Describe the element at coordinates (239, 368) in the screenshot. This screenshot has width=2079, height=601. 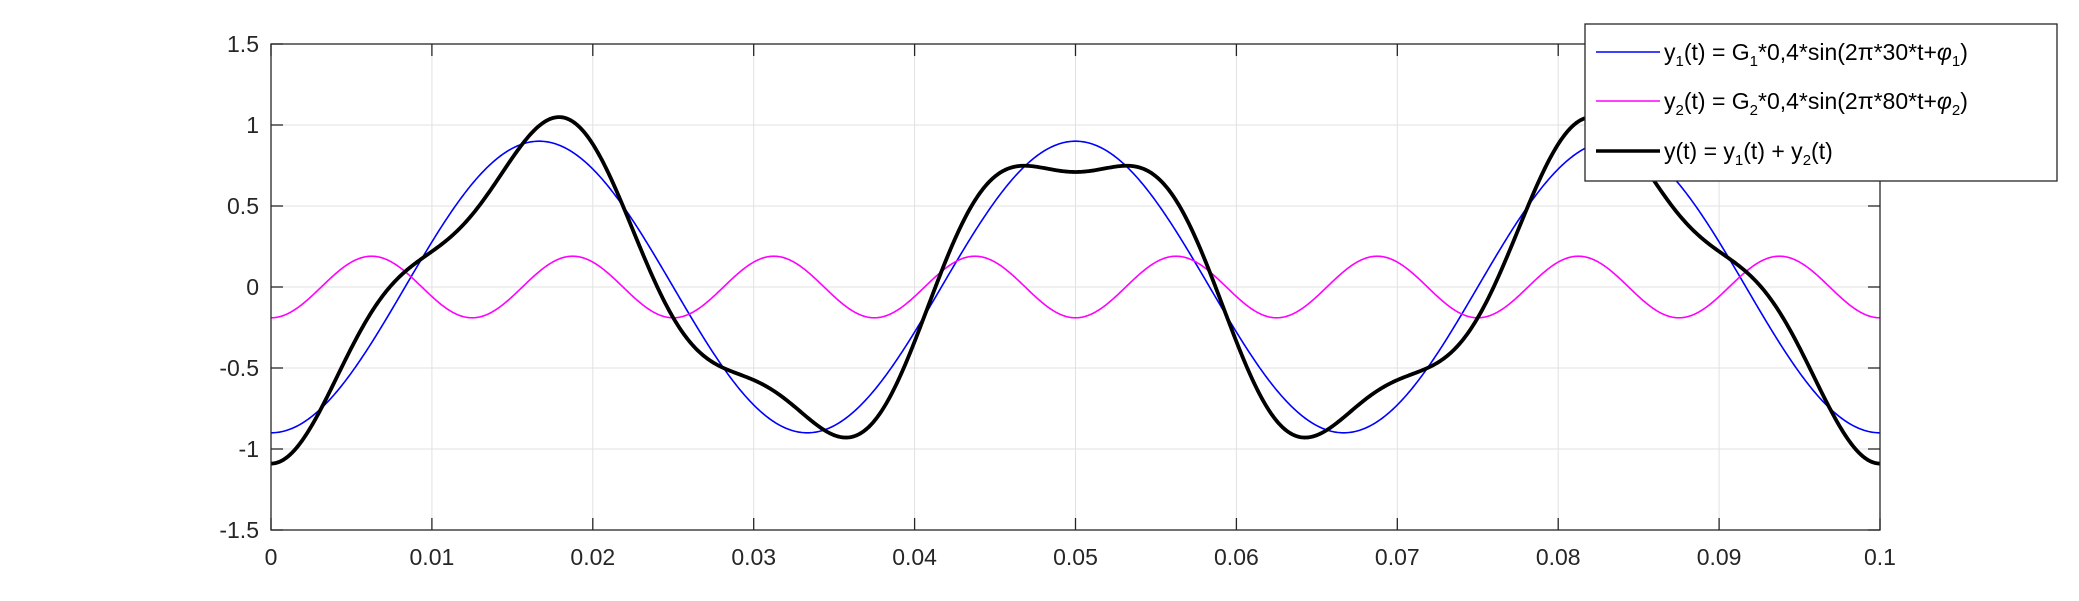
I see `y-tick-label: -0.5` at that location.